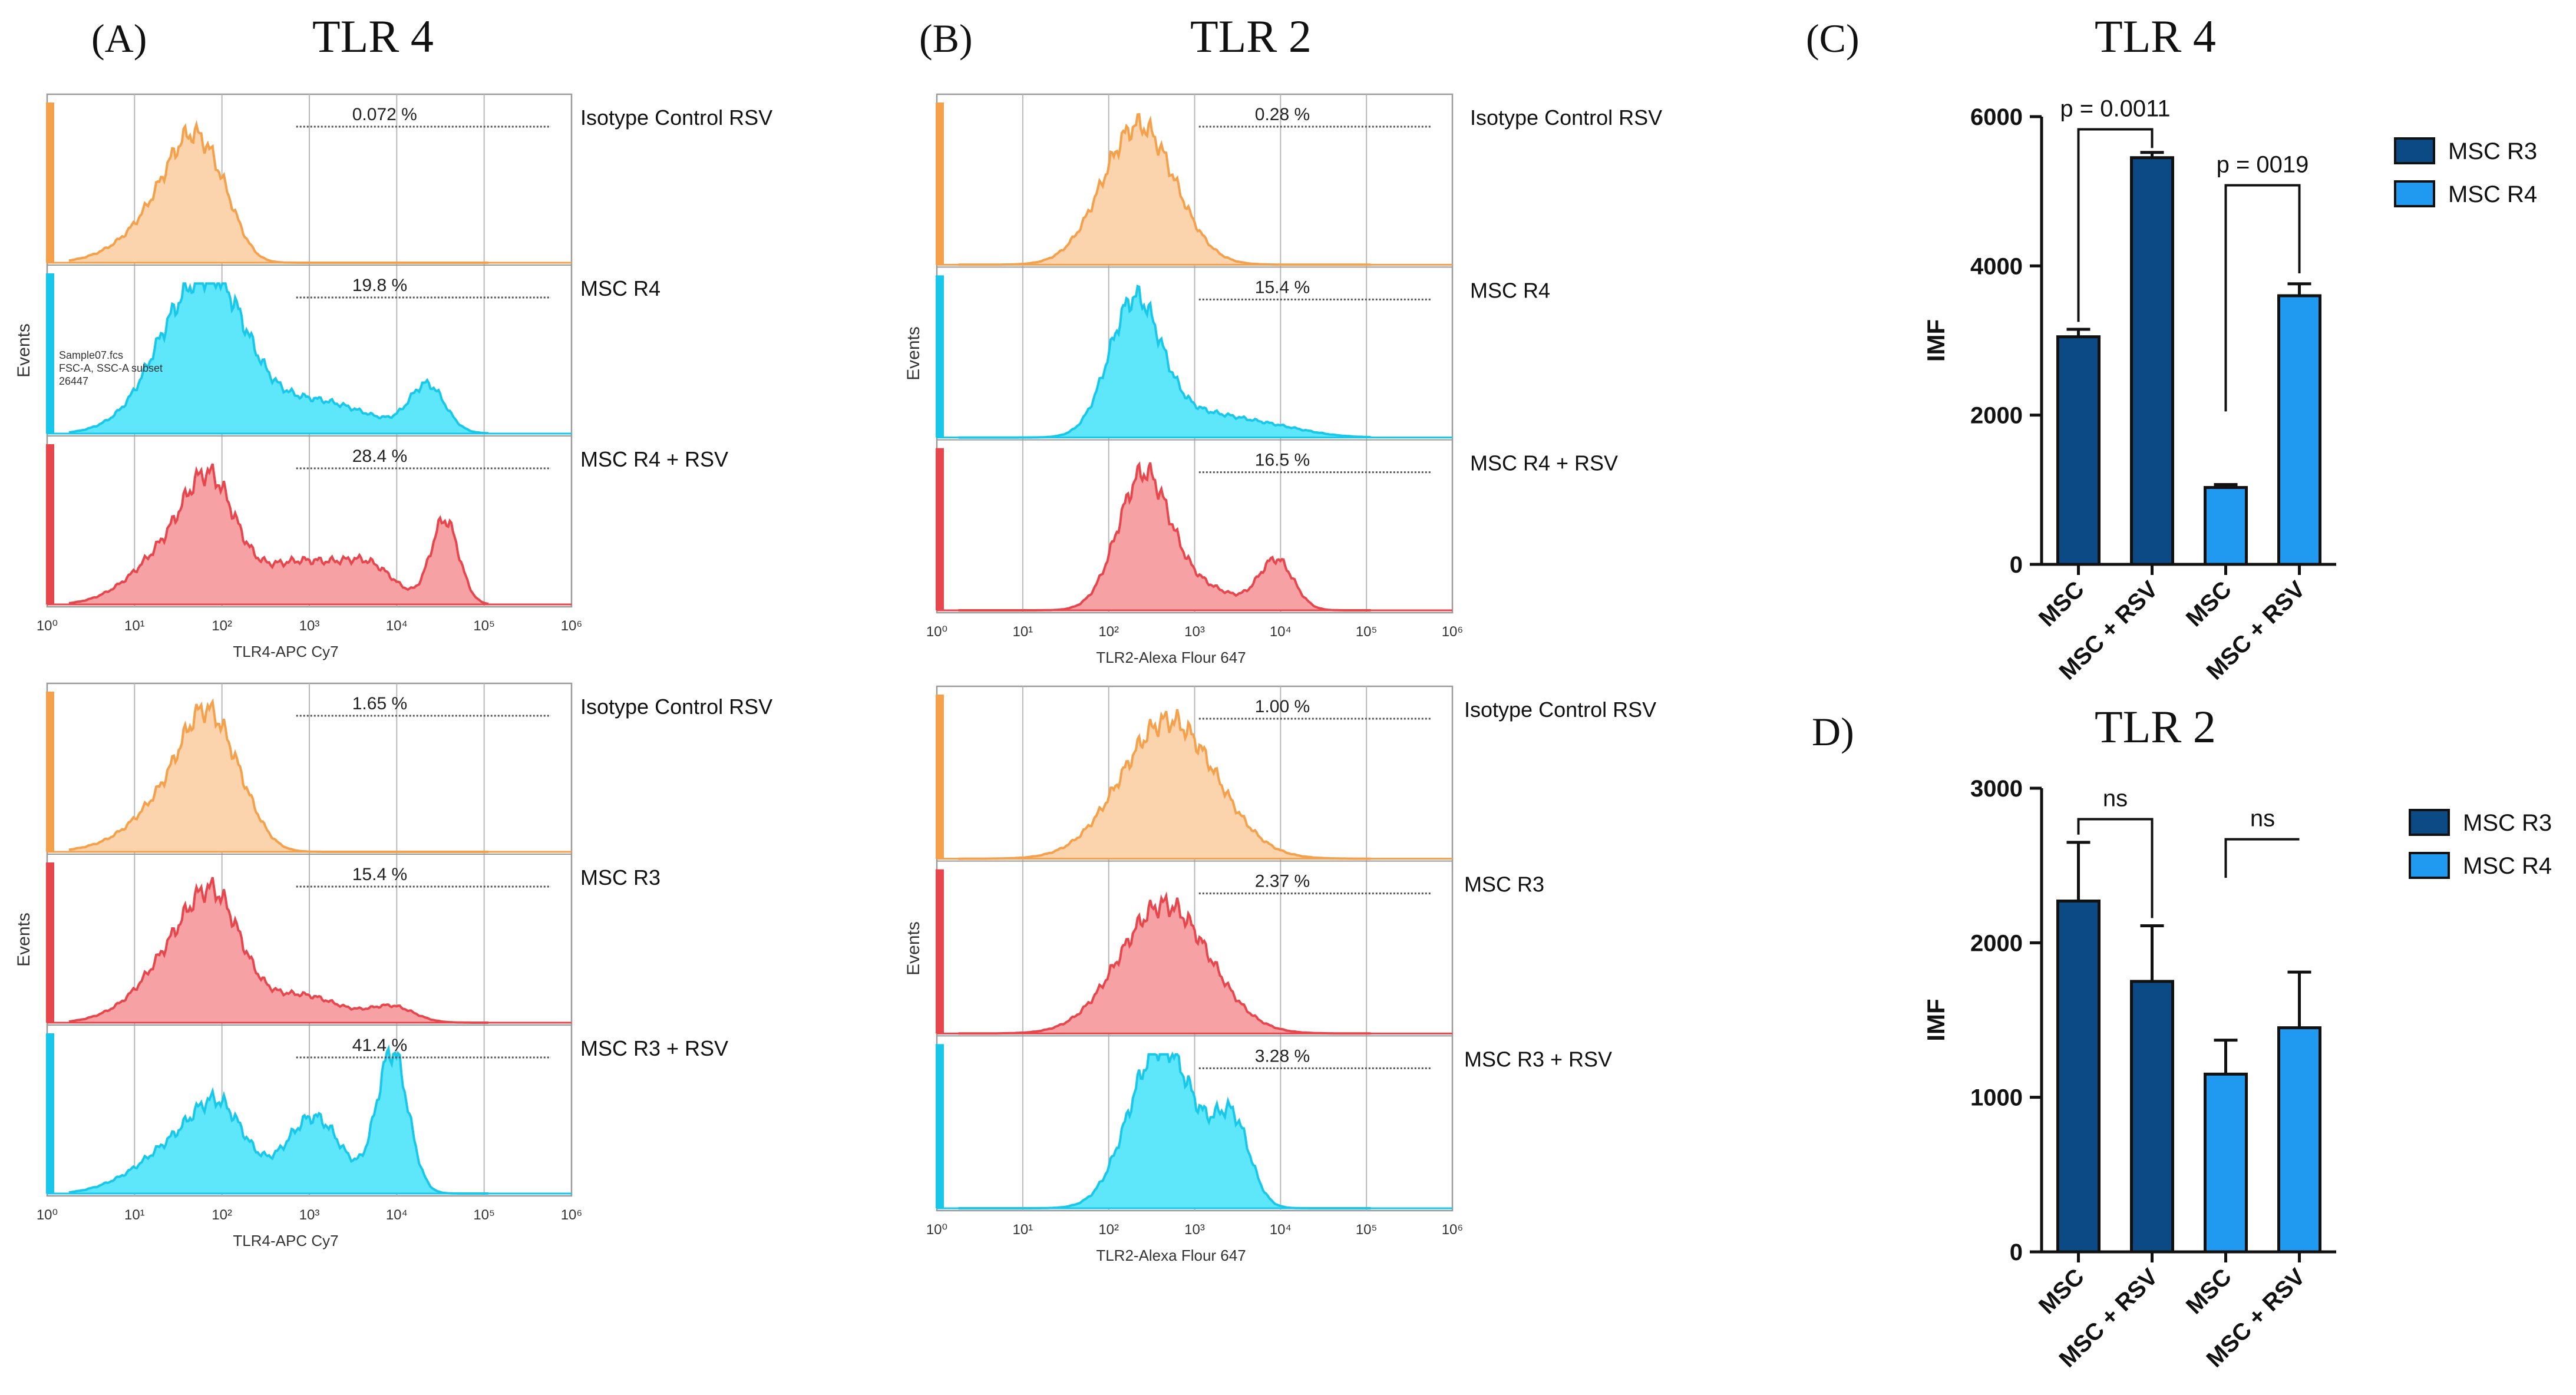  I want to click on panel-title-b: TLR 2, so click(1251, 36).